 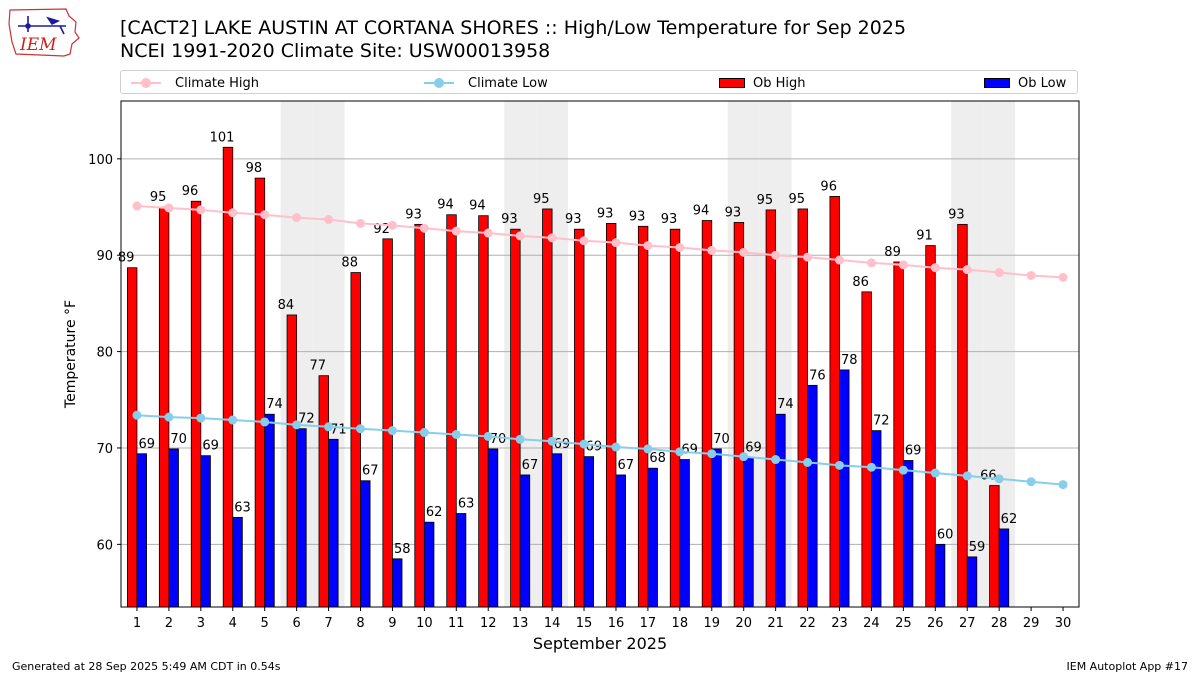 I want to click on ob-high-bar-label: 84, so click(x=286, y=305).